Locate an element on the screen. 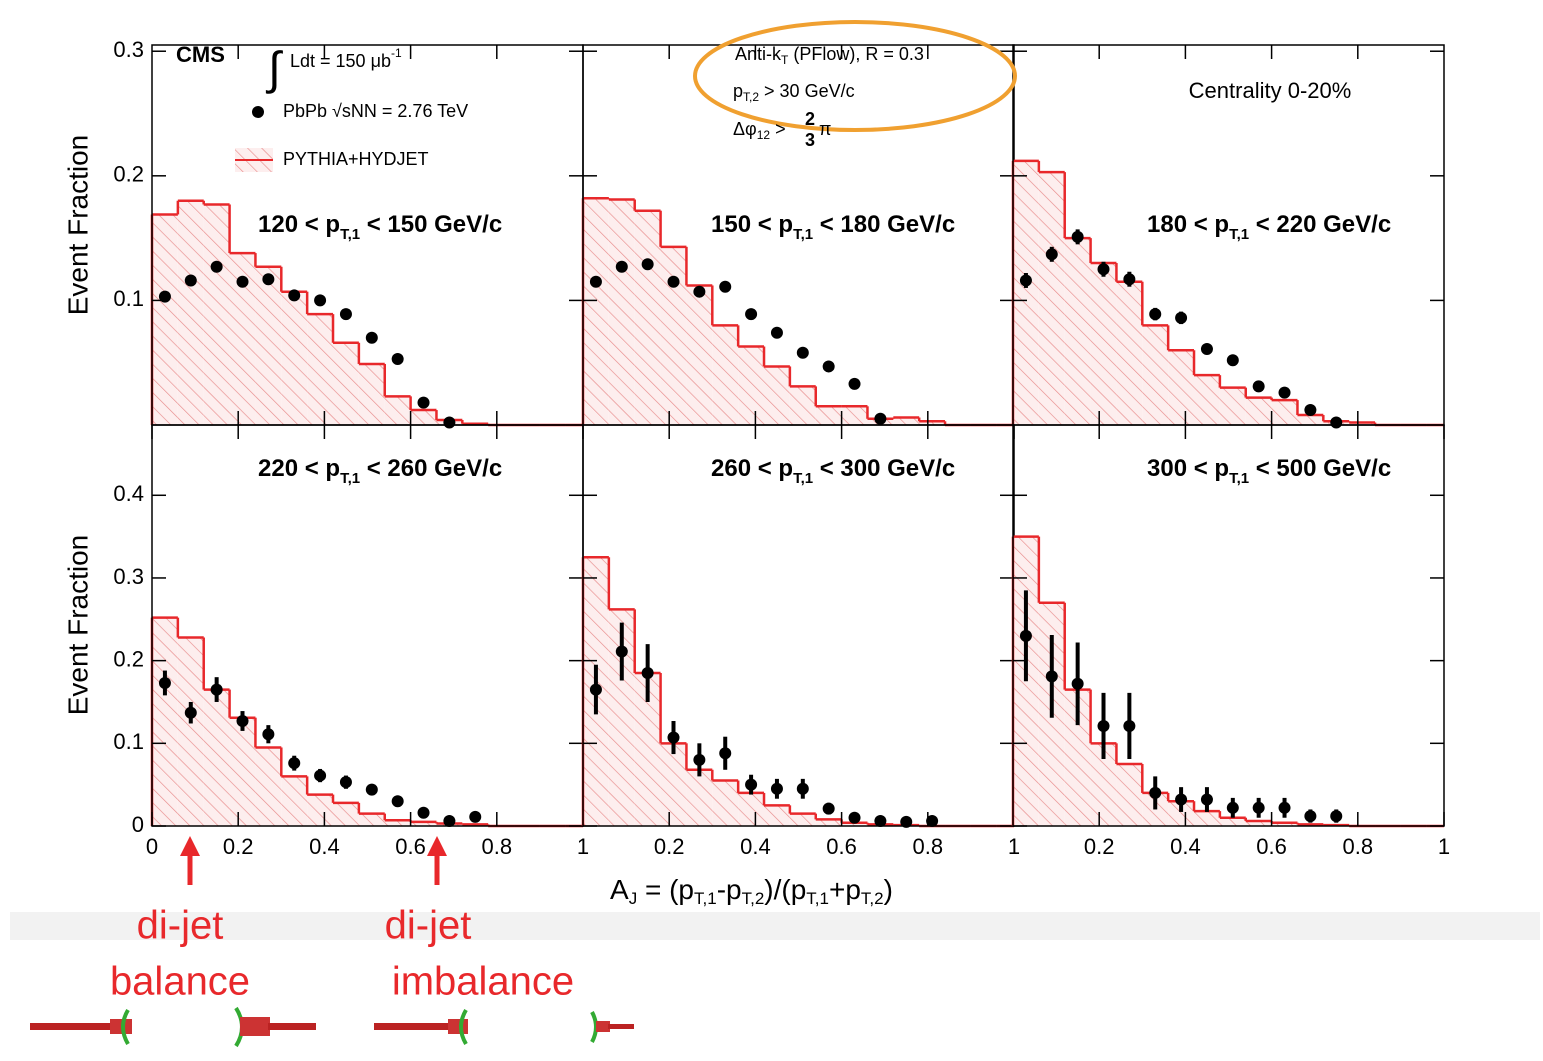  panel-title: 120 < pT,1 < 150 GeV/c is located at coordinates (380, 227).